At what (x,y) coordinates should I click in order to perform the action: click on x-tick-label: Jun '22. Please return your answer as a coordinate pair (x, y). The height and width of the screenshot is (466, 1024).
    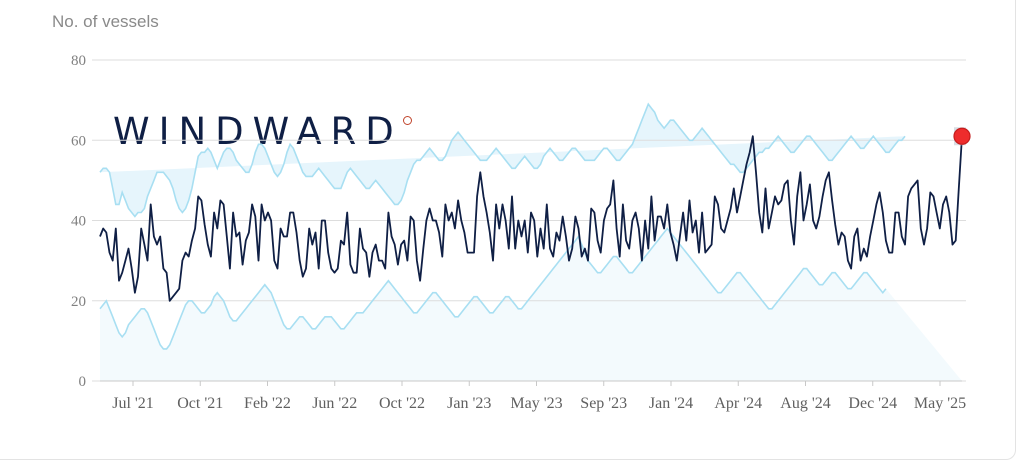
    Looking at the image, I should click on (334, 403).